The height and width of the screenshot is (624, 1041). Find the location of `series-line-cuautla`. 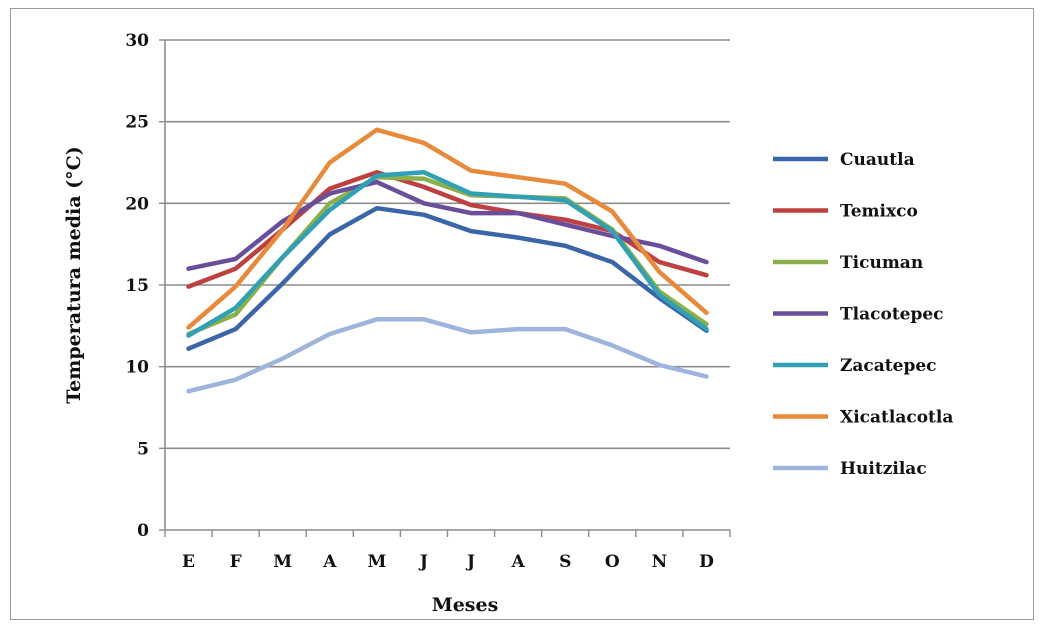

series-line-cuautla is located at coordinates (447, 278).